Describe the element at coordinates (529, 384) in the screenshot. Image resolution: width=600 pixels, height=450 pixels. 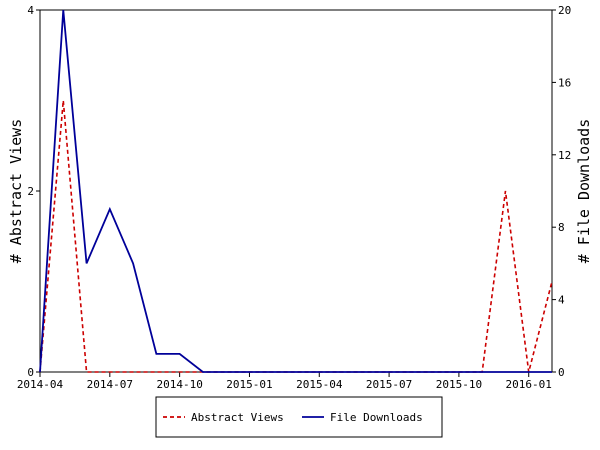
I see `x-tick-label: 2016-01` at that location.